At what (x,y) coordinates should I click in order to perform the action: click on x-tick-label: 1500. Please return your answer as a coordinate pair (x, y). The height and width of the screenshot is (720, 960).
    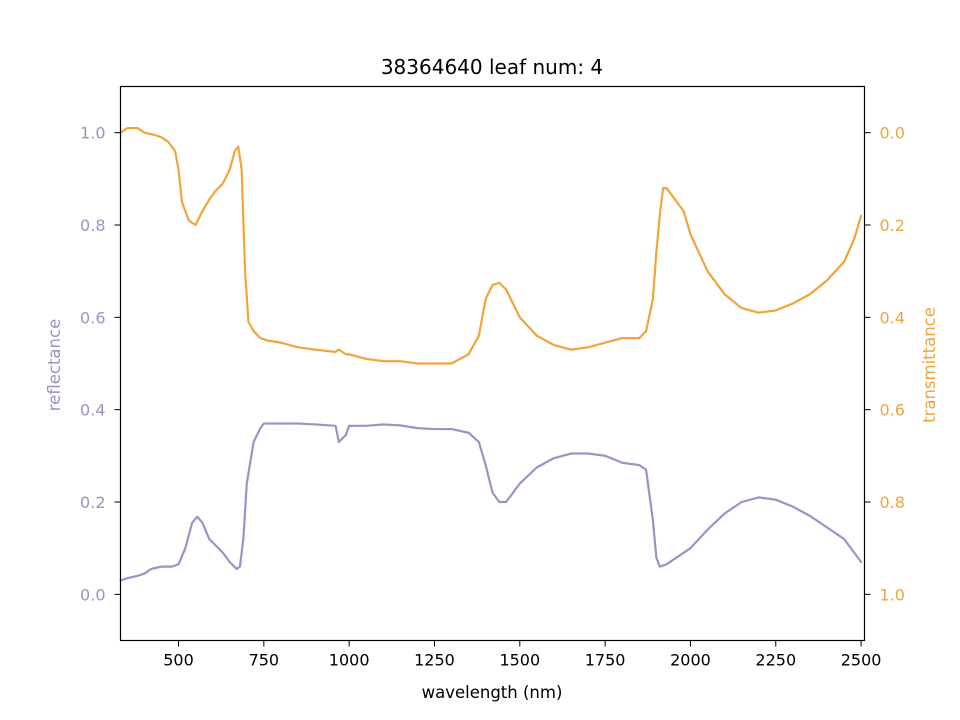
    Looking at the image, I should click on (519, 660).